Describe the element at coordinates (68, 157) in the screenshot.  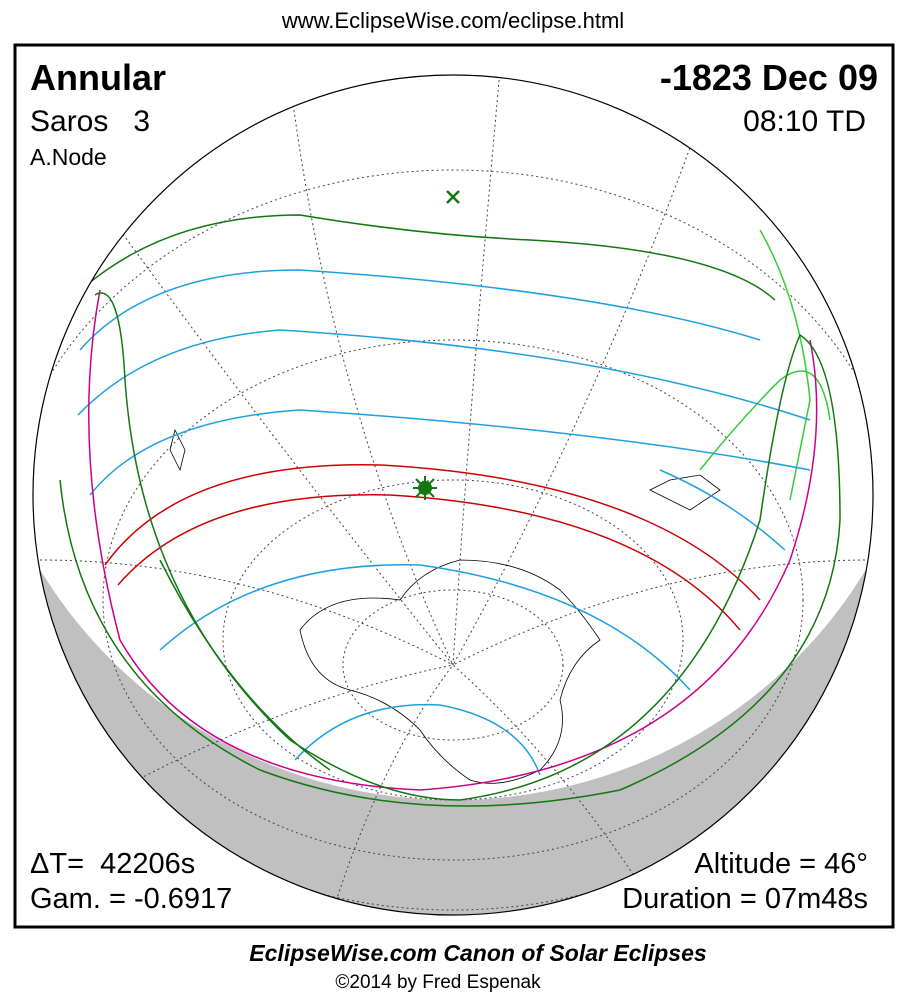
I see `node: A.Node` at that location.